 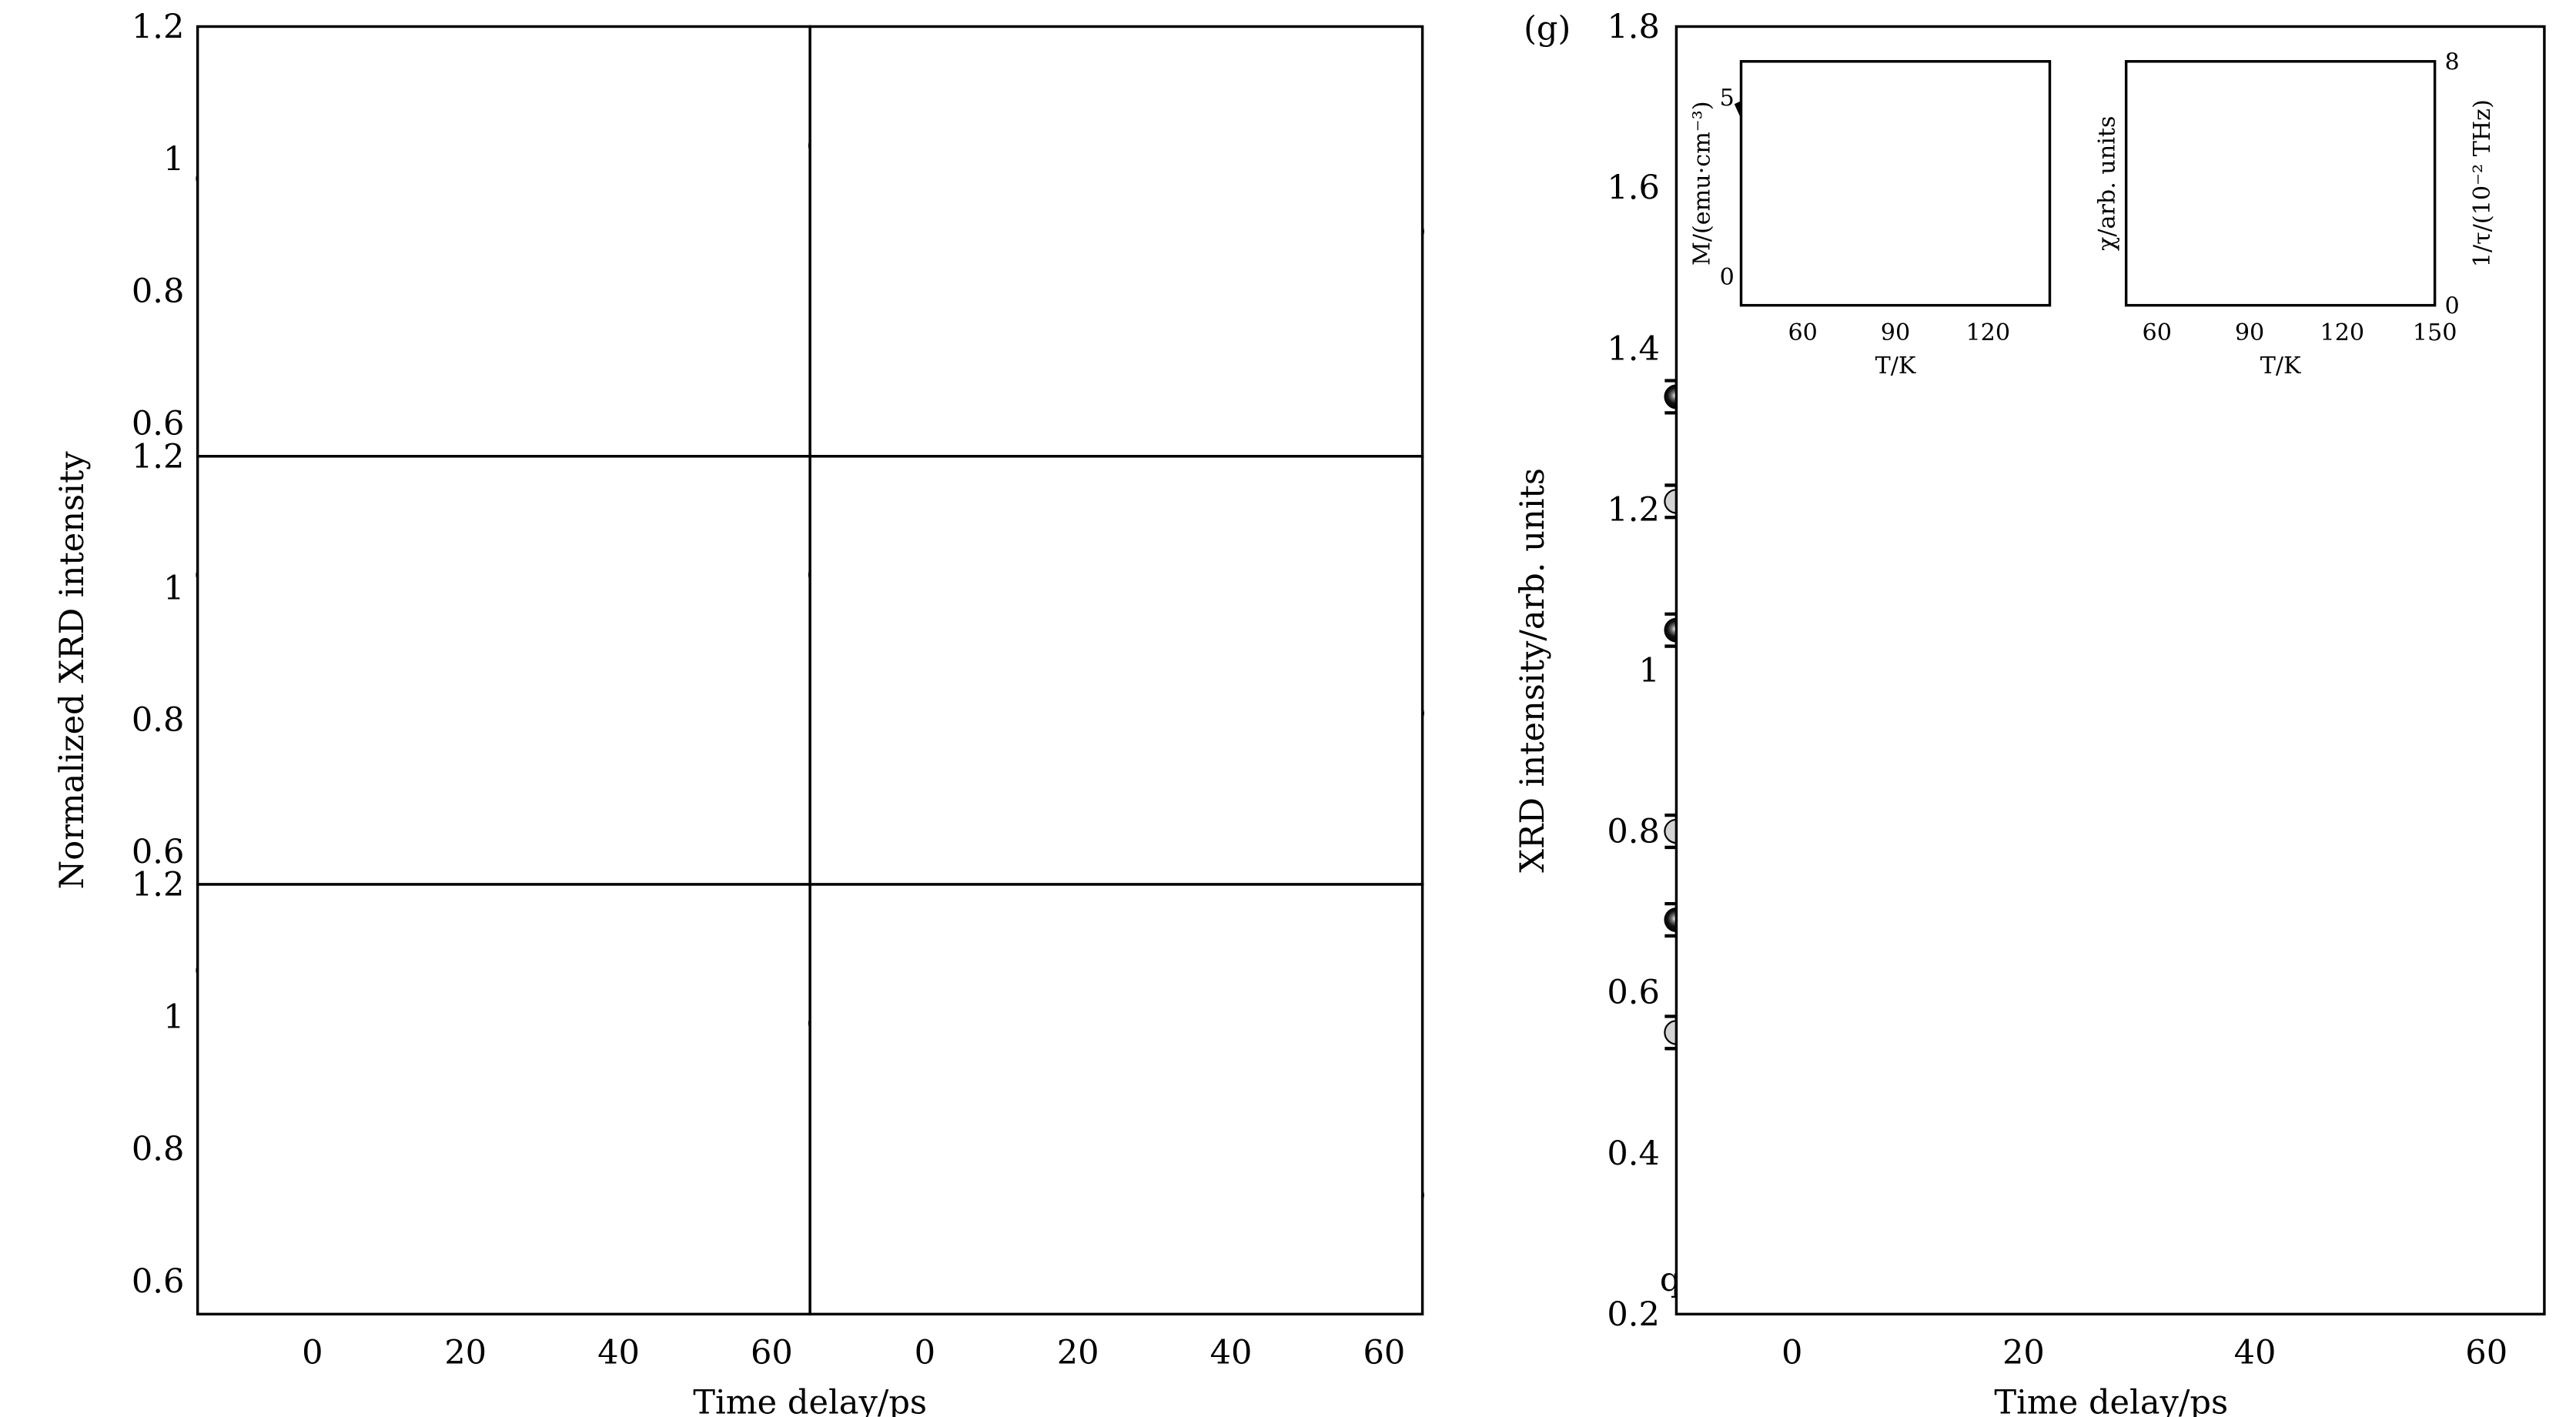 What do you see at coordinates (1634, 1314) in the screenshot?
I see `y-tick-label: 0.2` at bounding box center [1634, 1314].